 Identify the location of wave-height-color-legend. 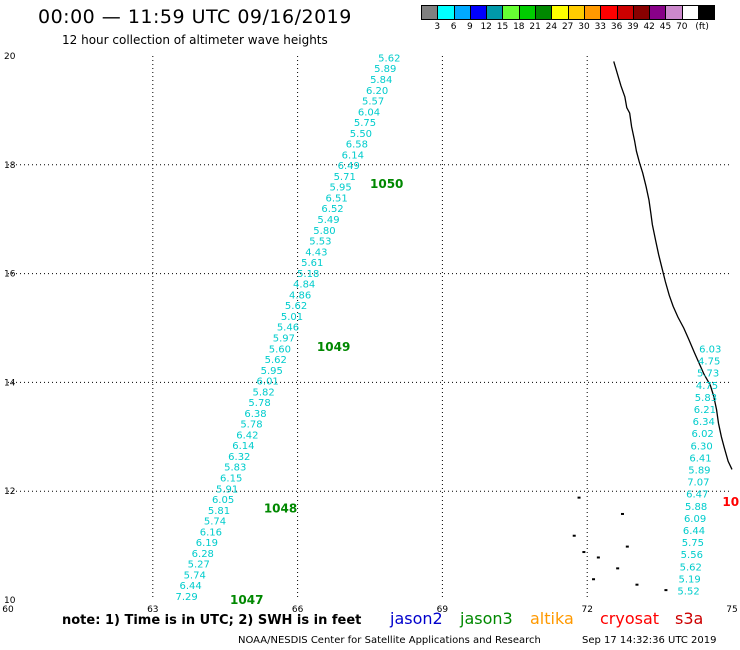
(568, 12).